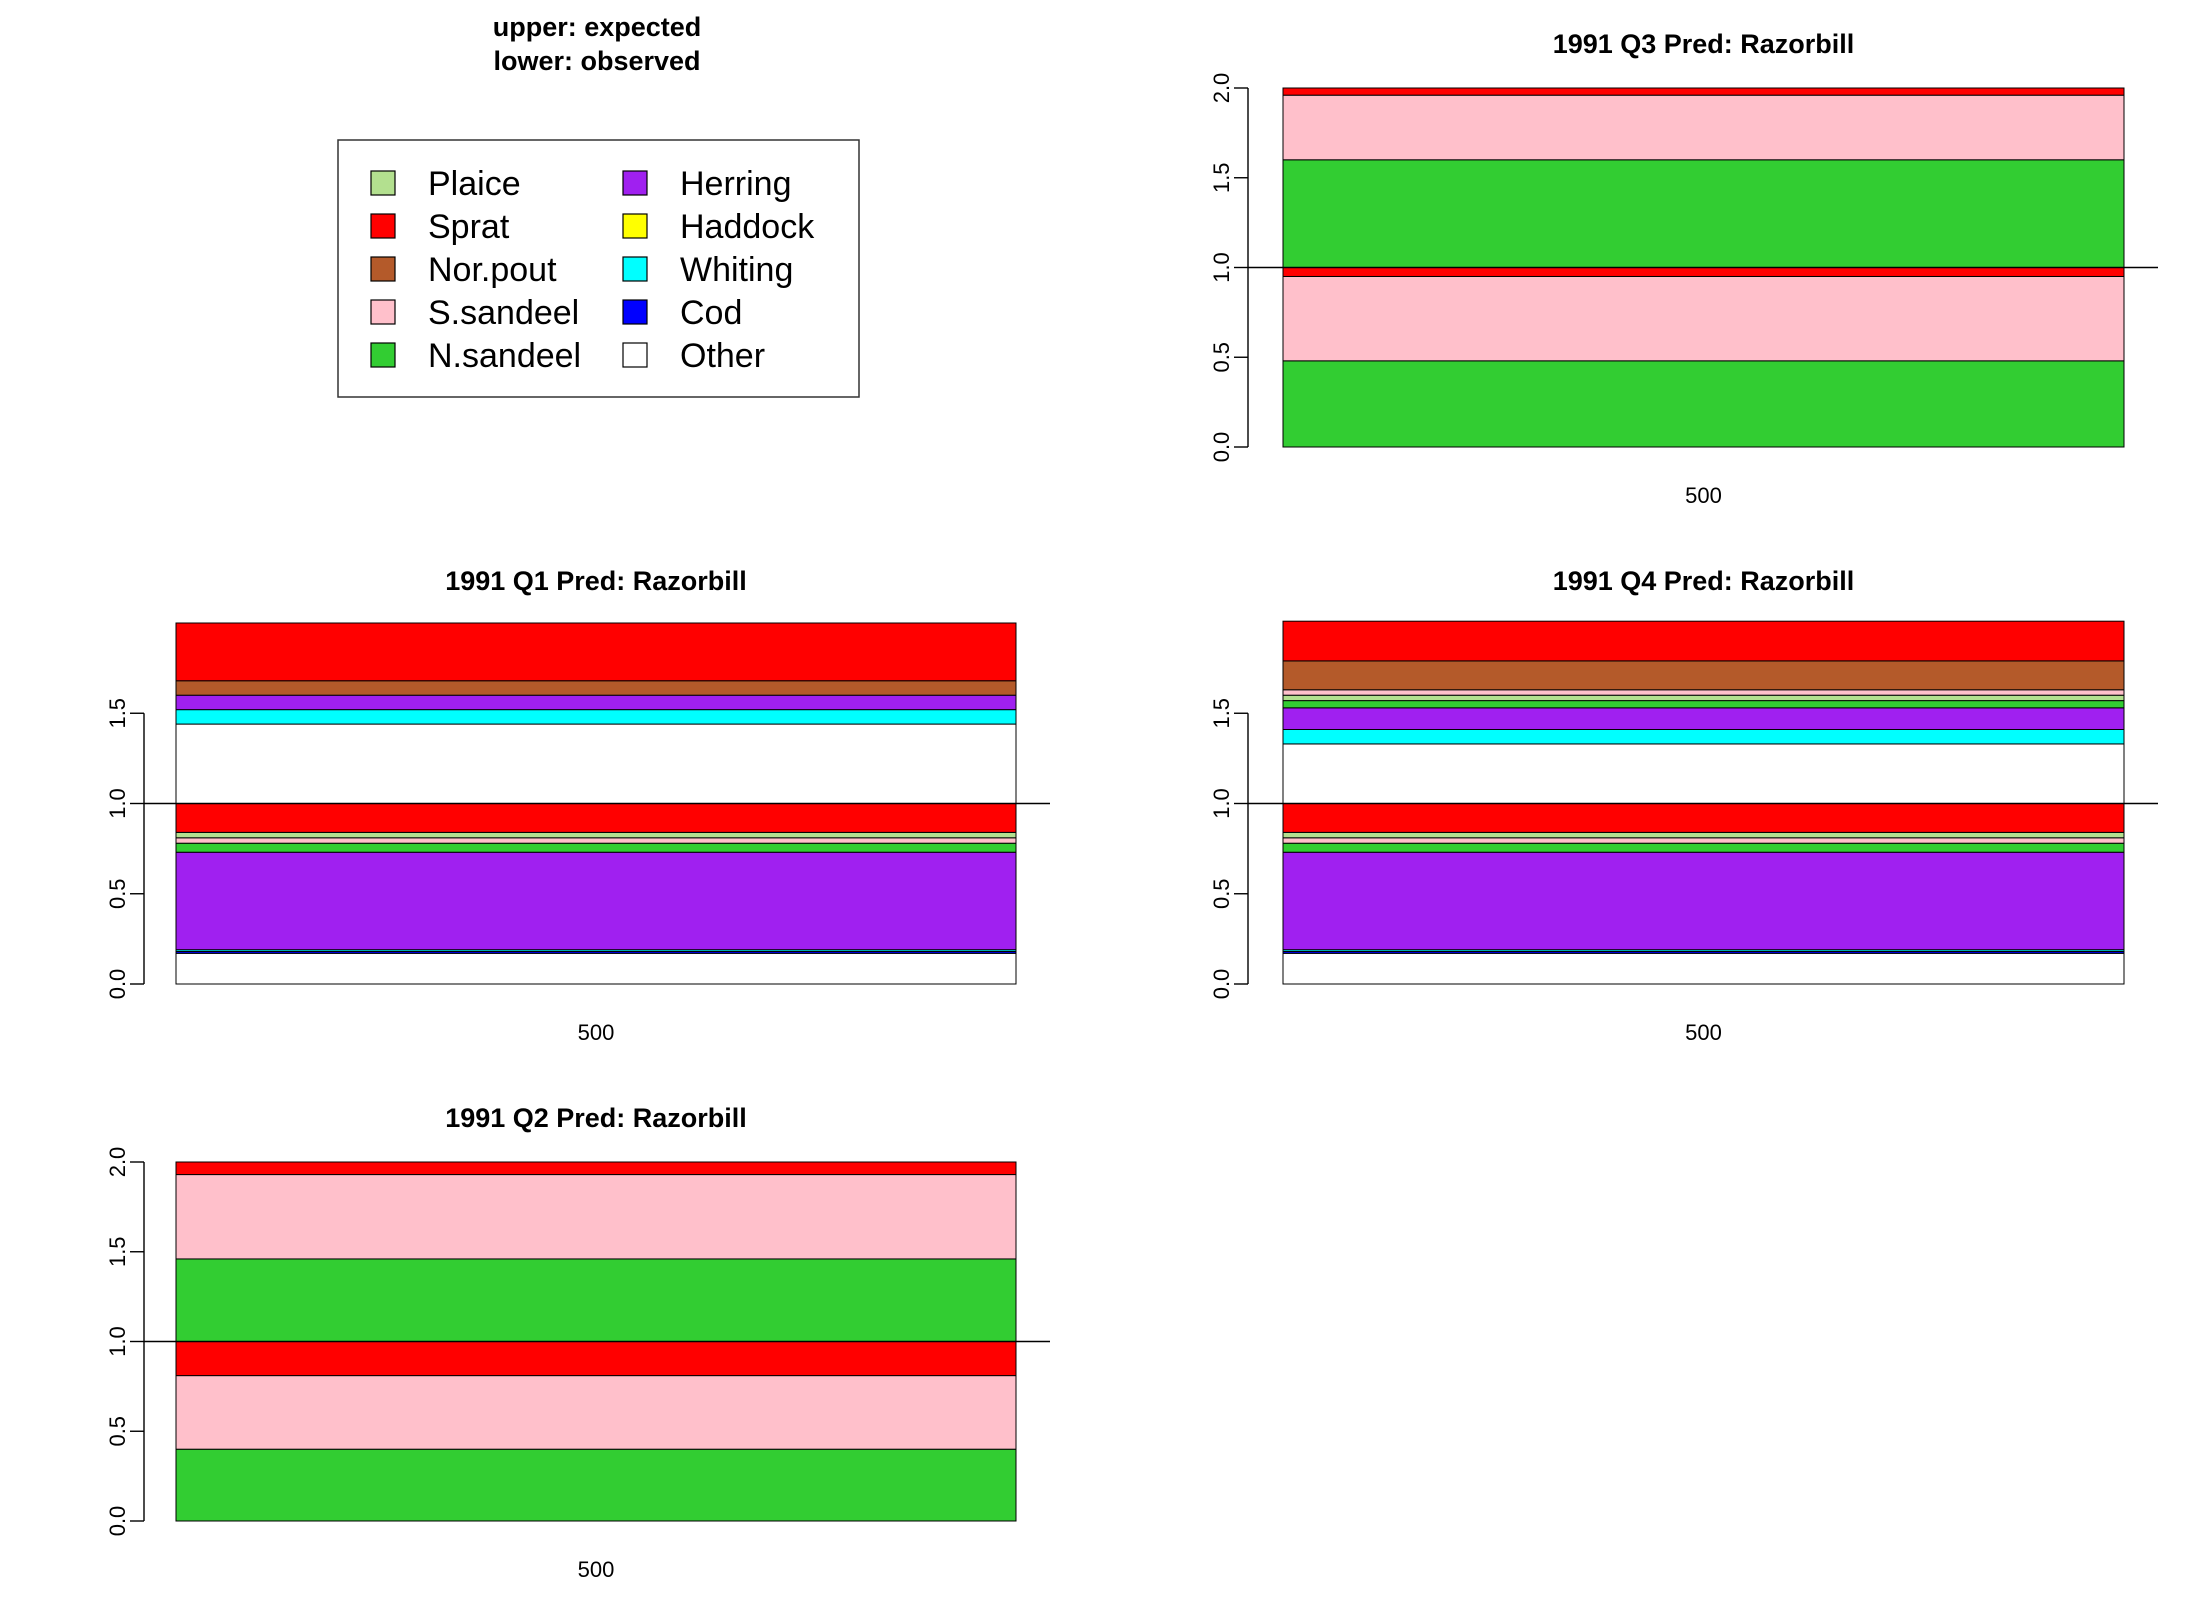 Image resolution: width=2200 pixels, height=1600 pixels. I want to click on legend-item-other: Other, so click(693, 356).